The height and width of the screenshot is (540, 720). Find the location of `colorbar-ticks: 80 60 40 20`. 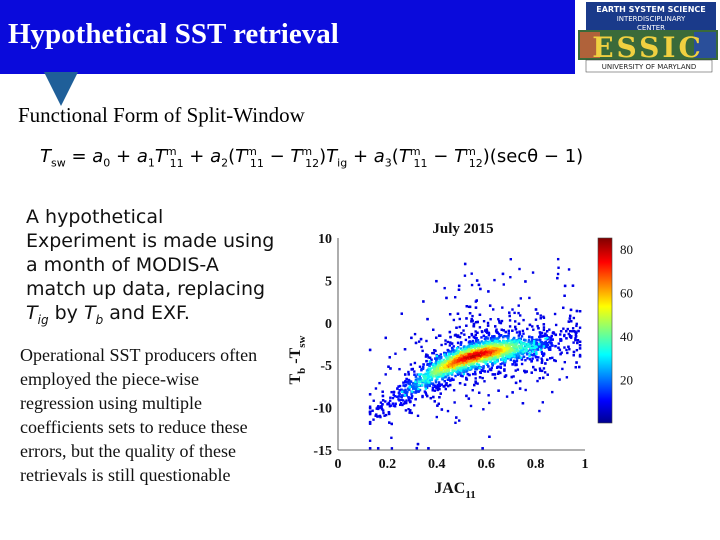

colorbar-ticks: 80 60 40 20 is located at coordinates (626, 315).